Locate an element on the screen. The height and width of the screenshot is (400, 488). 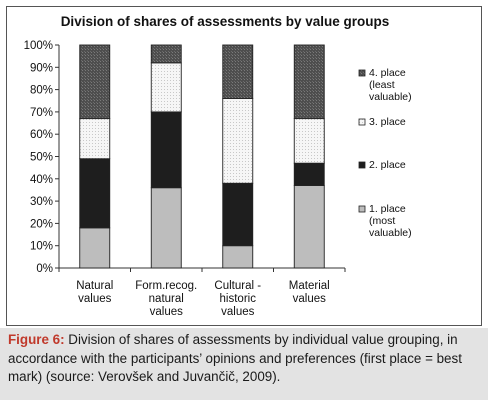
y-tick-label: 80% is located at coordinates (41, 91).